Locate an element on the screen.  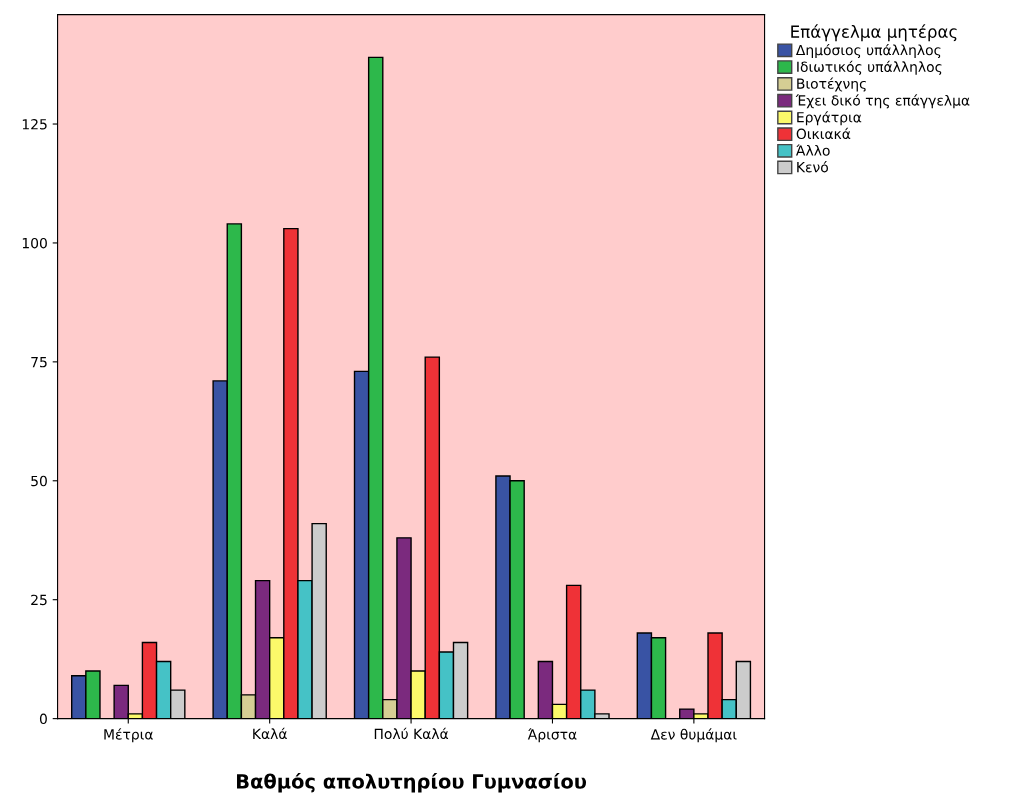
legend-label: Έχει δικό της επάγγελμα is located at coordinates (882, 101).